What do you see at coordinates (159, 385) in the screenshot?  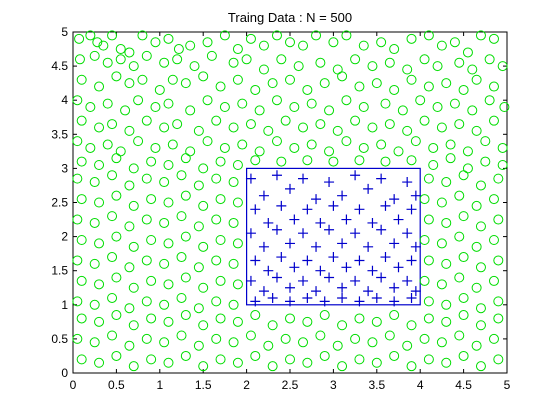 I see `x-tick-label: 1` at bounding box center [159, 385].